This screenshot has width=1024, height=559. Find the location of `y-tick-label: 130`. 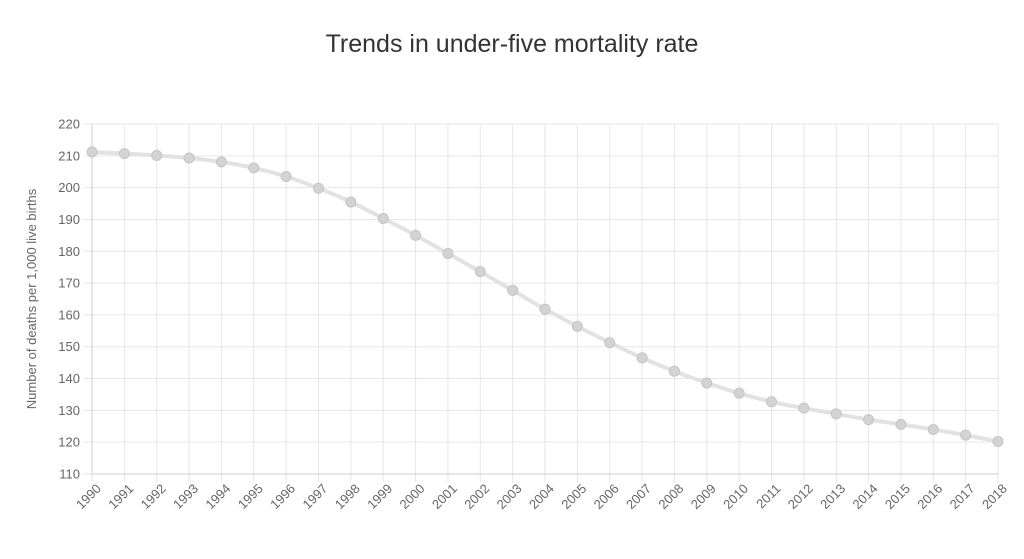

y-tick-label: 130 is located at coordinates (69, 410).